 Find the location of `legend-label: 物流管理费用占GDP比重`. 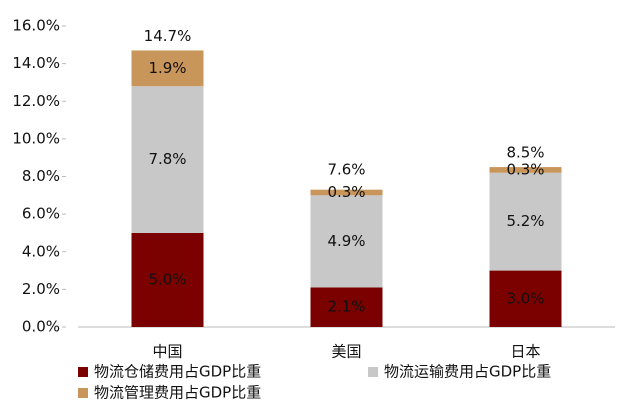

legend-label: 物流管理费用占GDP比重 is located at coordinates (177, 393).